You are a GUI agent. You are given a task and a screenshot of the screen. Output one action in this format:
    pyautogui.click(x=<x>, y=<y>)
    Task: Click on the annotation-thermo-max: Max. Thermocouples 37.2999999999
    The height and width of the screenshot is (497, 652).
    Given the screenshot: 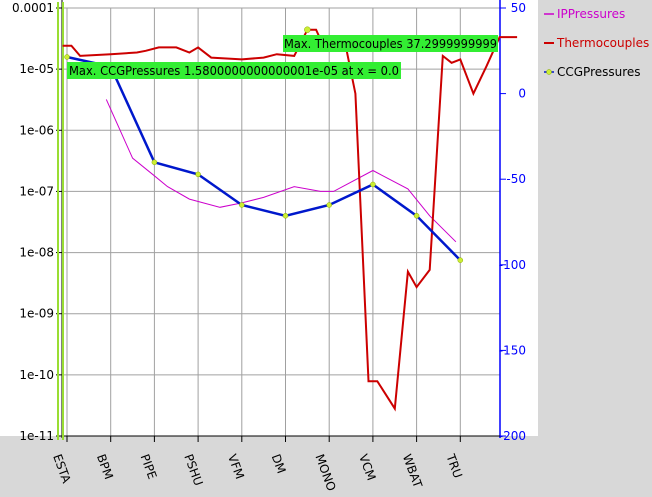 What is the action you would take?
    pyautogui.click(x=390, y=43)
    